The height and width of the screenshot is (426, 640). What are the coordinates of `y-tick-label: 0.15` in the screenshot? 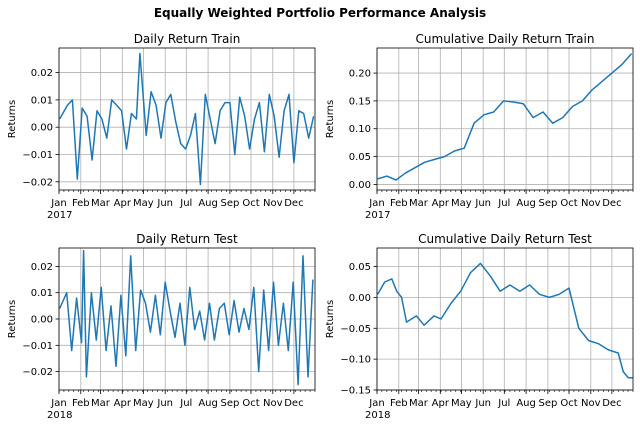 It's located at (360, 101).